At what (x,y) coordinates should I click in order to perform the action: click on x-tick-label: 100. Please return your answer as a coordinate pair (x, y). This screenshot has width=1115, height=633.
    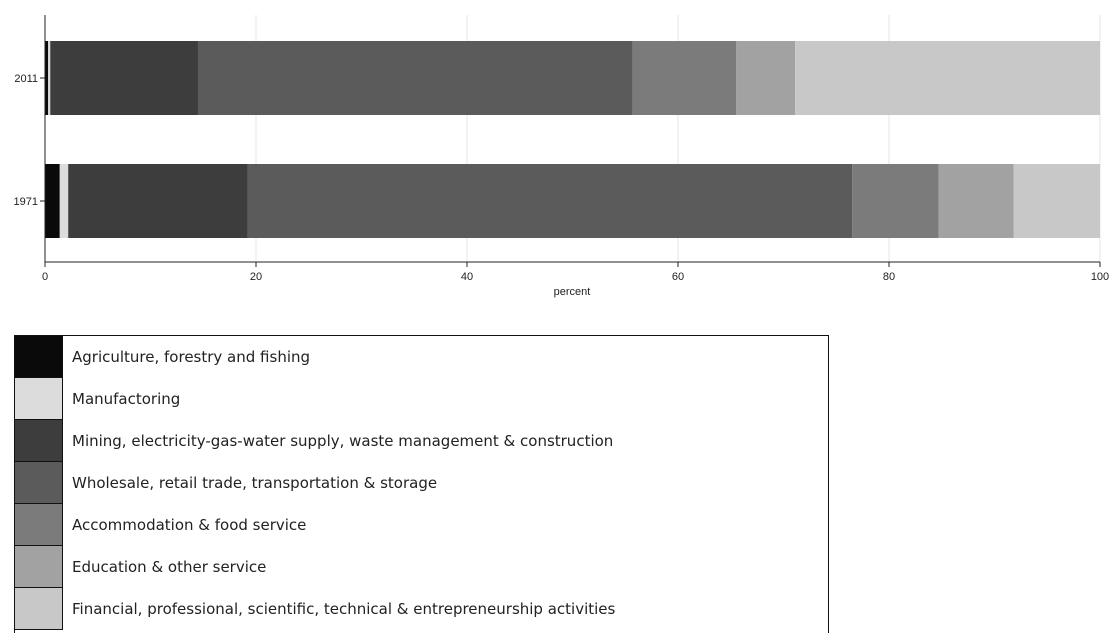
    Looking at the image, I should click on (1100, 277).